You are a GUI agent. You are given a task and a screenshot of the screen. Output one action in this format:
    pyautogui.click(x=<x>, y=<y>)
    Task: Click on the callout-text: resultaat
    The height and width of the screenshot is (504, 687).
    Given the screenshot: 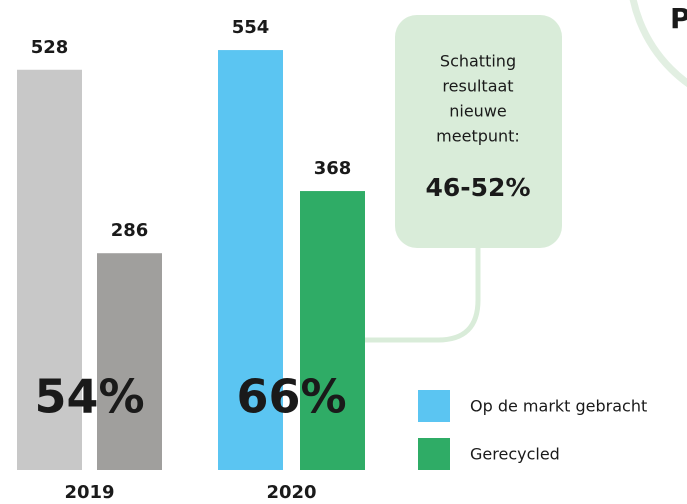 What is the action you would take?
    pyautogui.click(x=477, y=86)
    